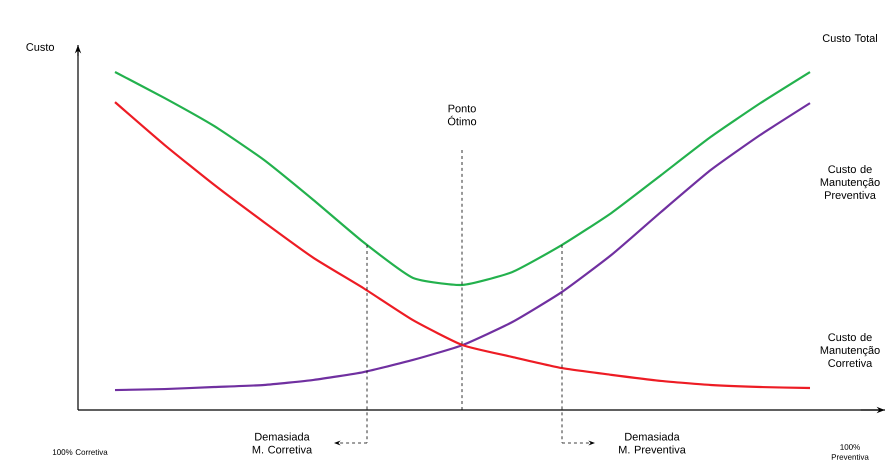 The image size is (893, 470). What do you see at coordinates (849, 38) in the screenshot?
I see `text: Custo Total` at bounding box center [849, 38].